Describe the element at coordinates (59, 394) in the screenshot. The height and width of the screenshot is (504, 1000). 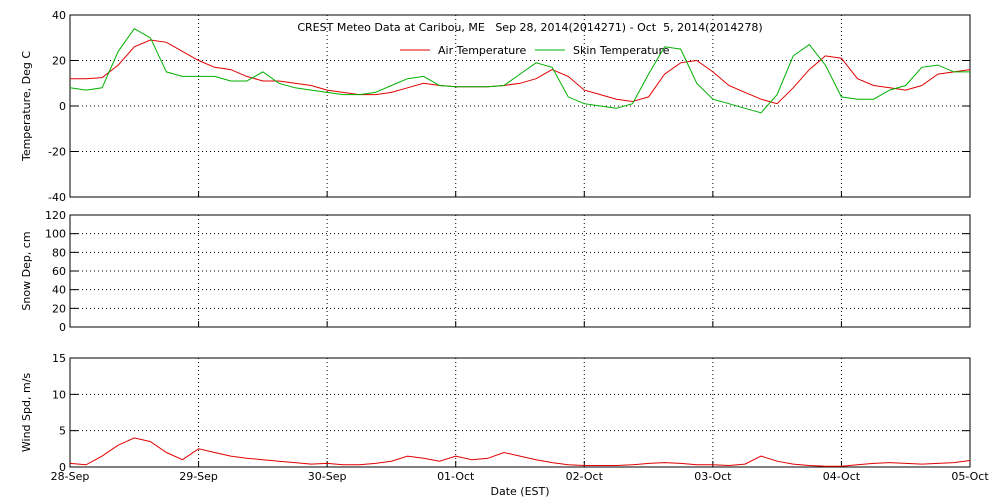
I see `y-tick-label: 10` at that location.